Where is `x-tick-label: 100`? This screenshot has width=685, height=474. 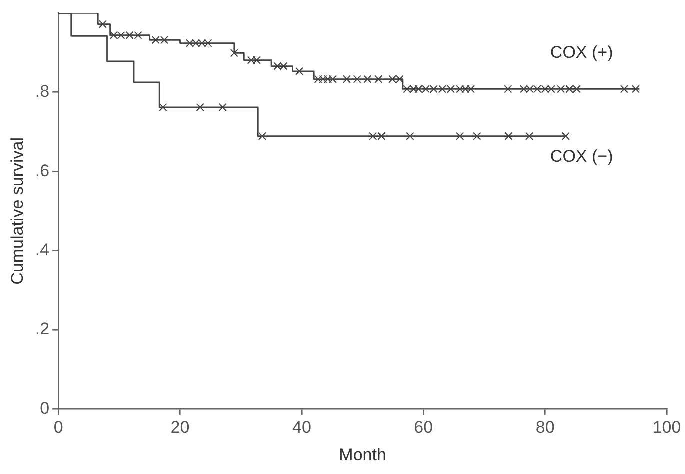
x-tick-label: 100 is located at coordinates (667, 428).